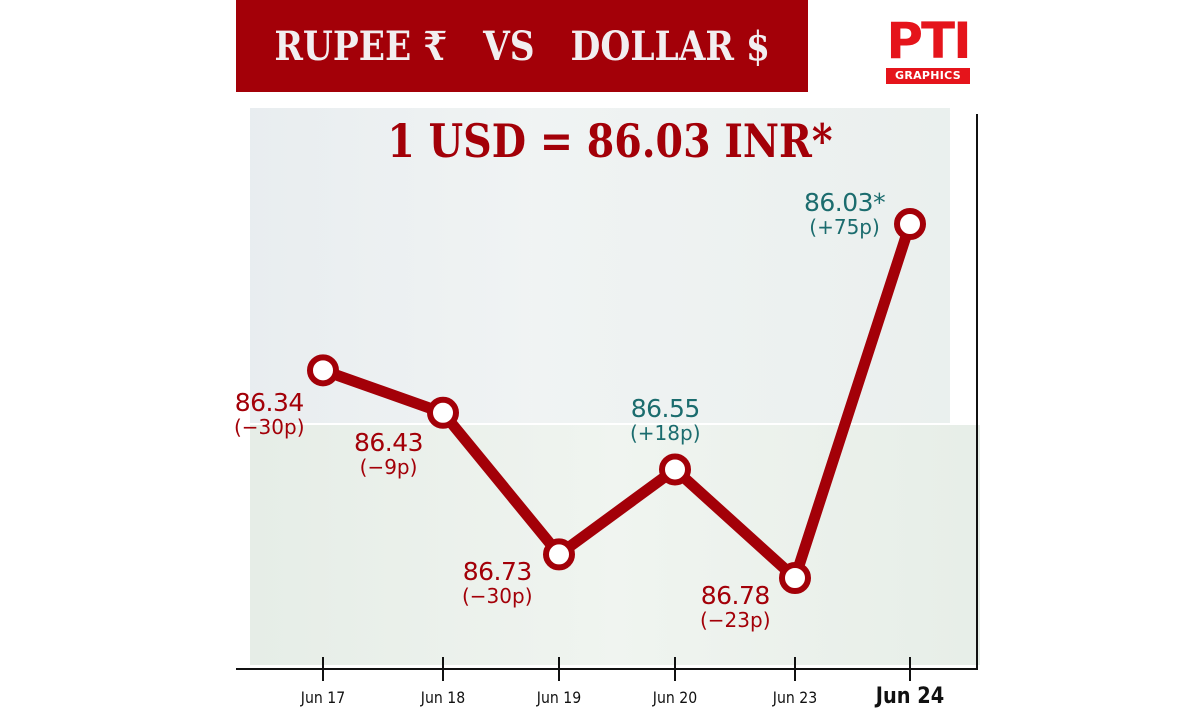  I want to click on x-tick-label: Jun 19, so click(559, 697).